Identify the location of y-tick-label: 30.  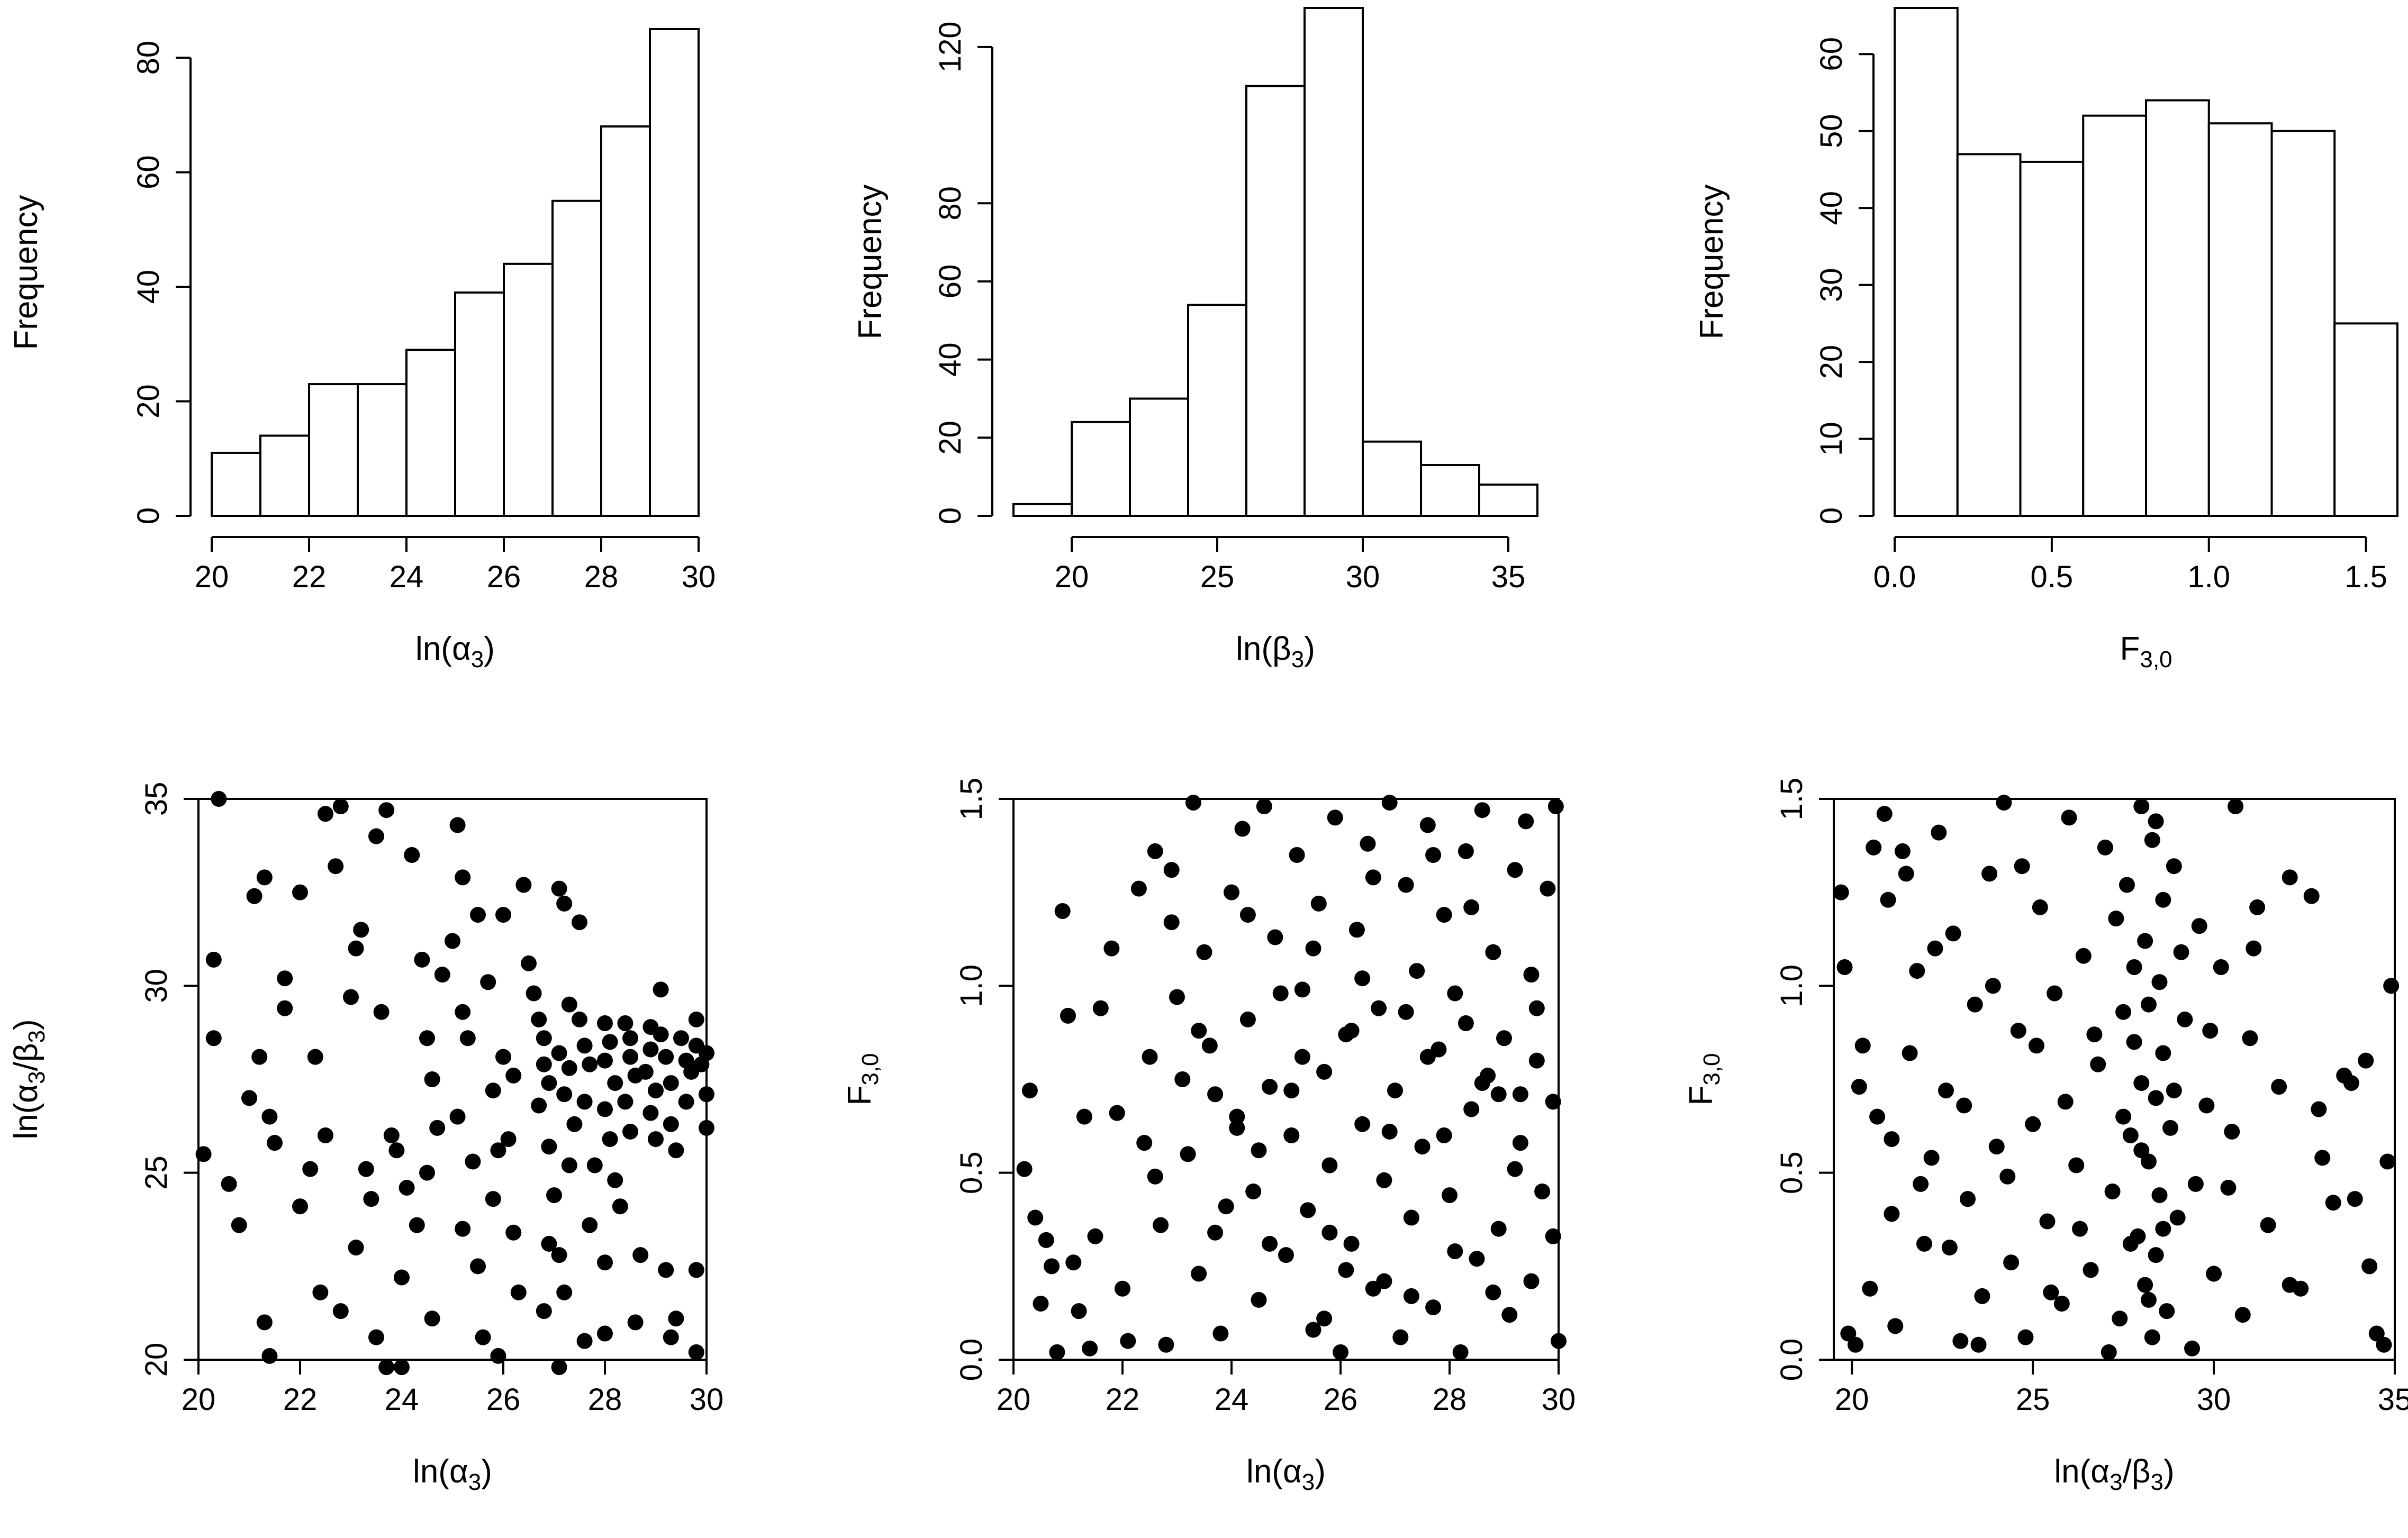
(156, 986).